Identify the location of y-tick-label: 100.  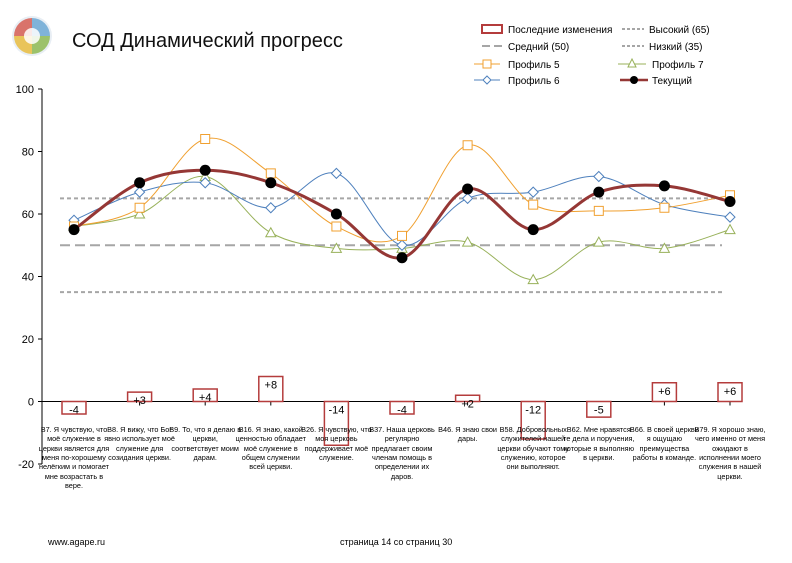
(25, 90).